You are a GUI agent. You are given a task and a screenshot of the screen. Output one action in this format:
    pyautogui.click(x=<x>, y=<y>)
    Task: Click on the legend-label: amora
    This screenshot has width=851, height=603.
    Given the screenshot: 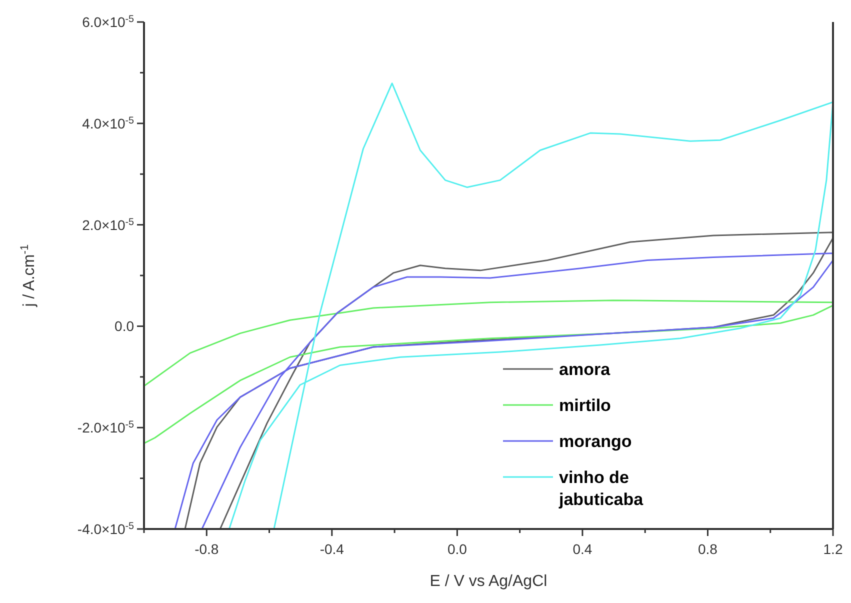 What is the action you would take?
    pyautogui.click(x=585, y=369)
    